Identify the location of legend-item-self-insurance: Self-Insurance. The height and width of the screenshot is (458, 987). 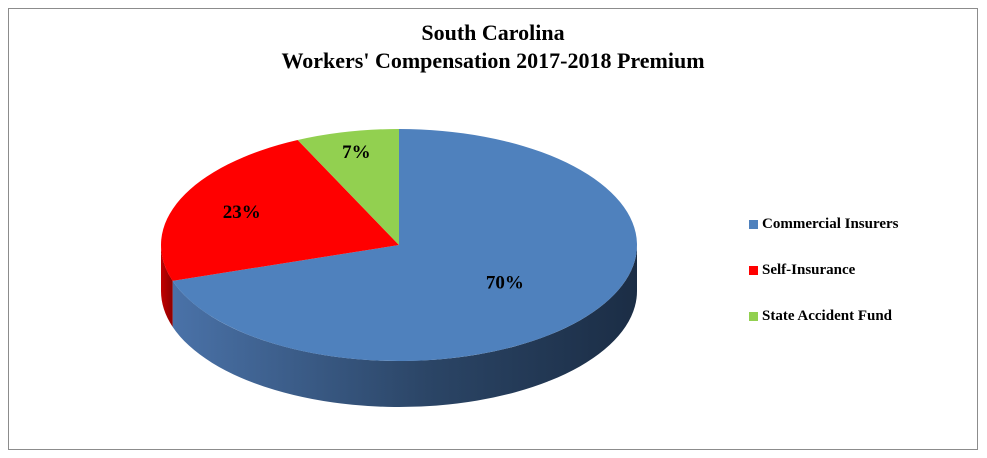
(824, 270).